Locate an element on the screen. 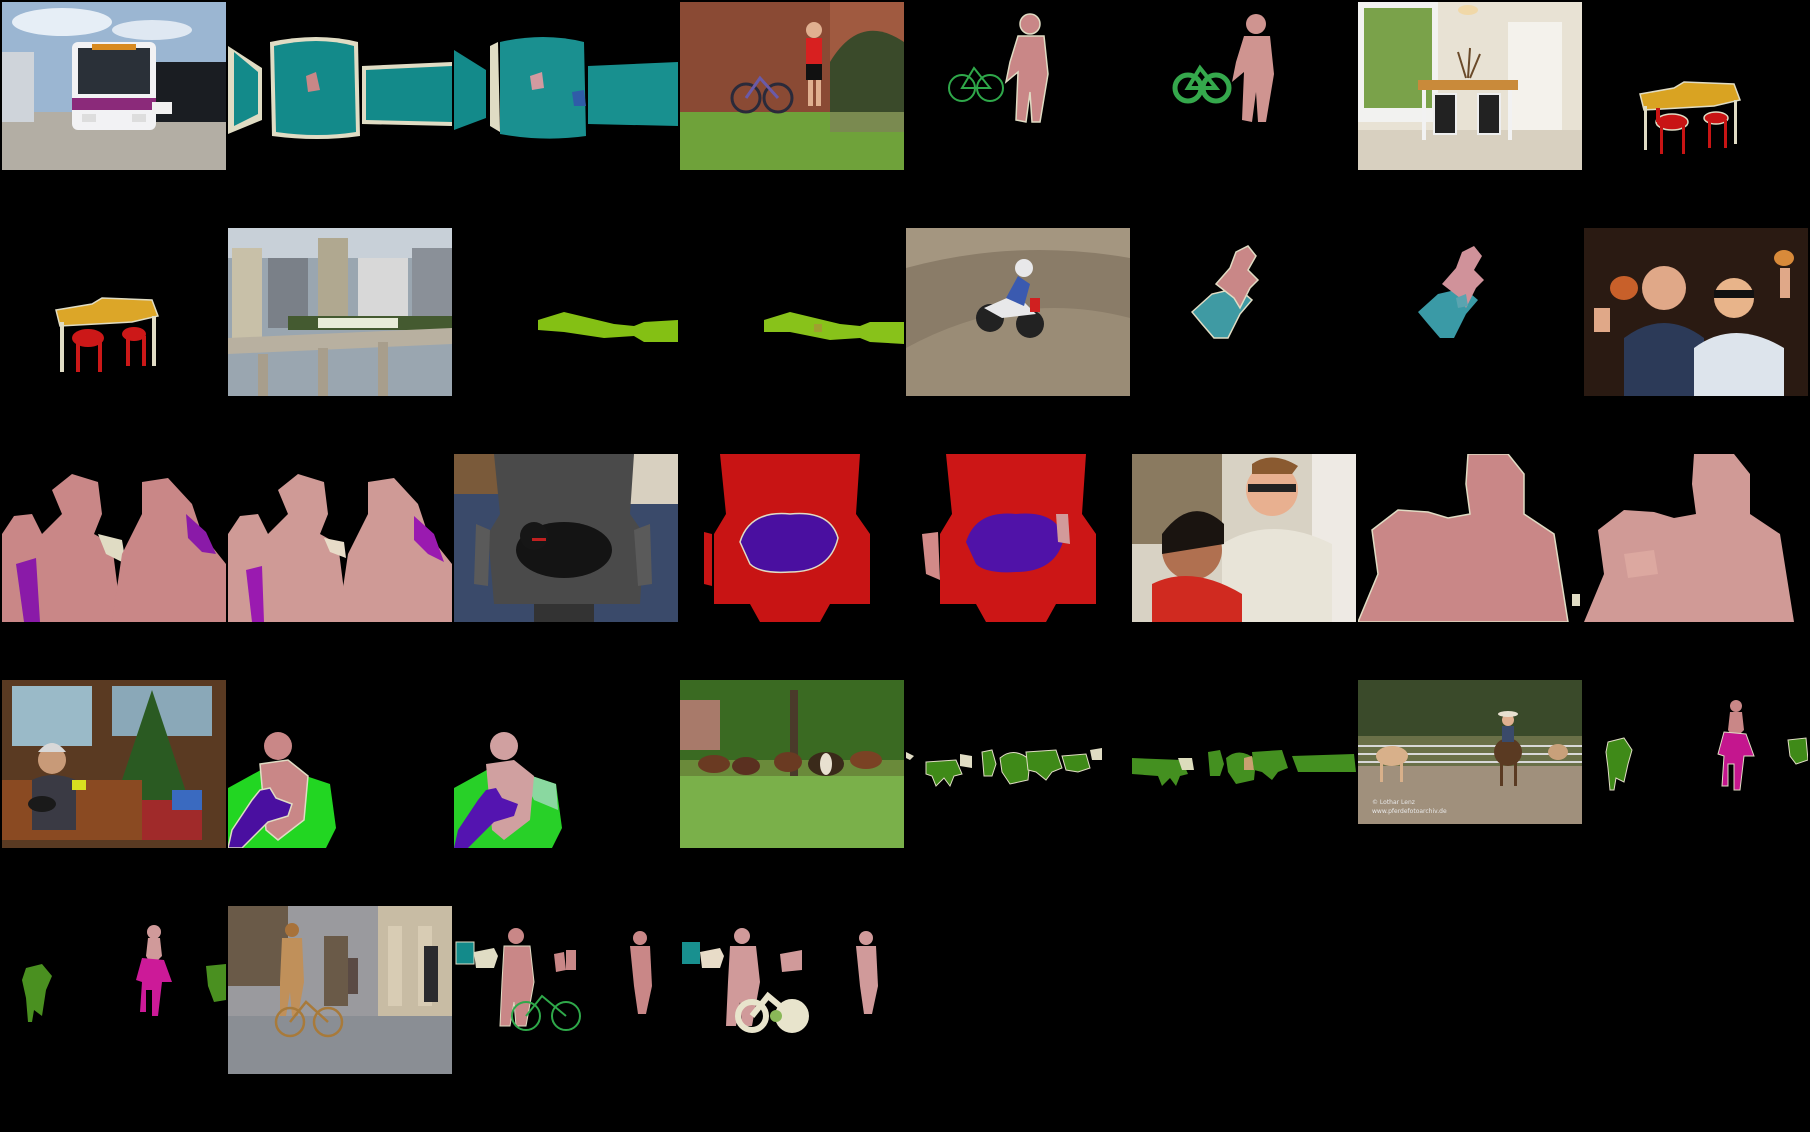 This screenshot has width=1810, height=1132. cowboy-horse-ground-truth-mask is located at coordinates (1696, 764).